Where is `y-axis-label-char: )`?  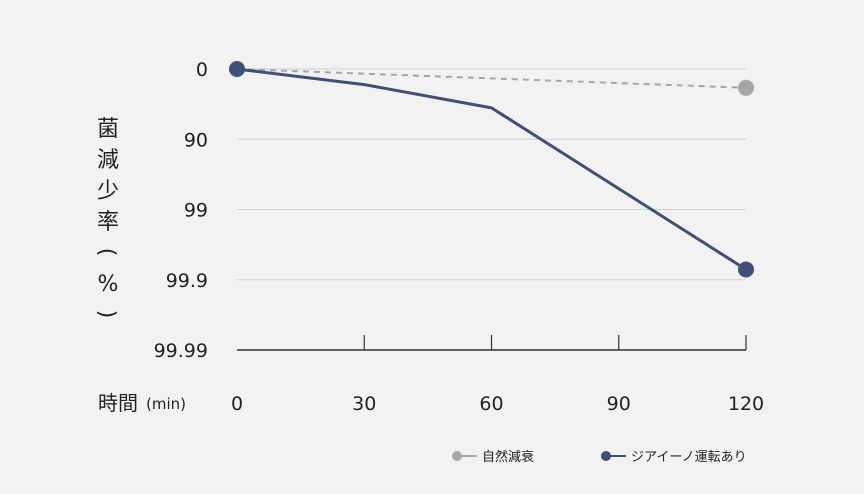 y-axis-label-char: ) is located at coordinates (106, 314).